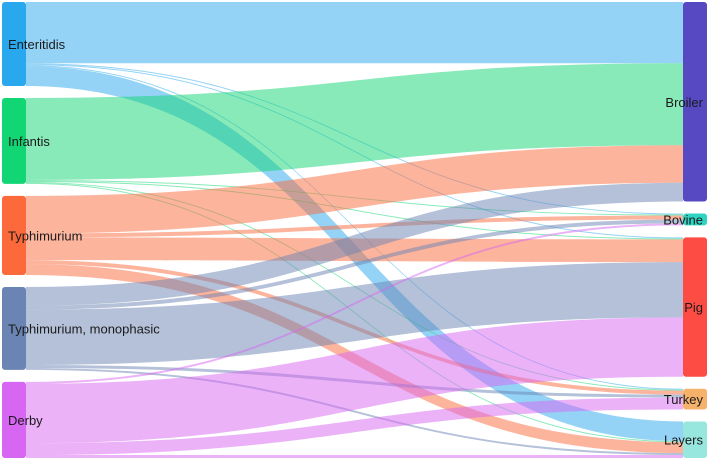  Describe the element at coordinates (29, 141) in the screenshot. I see `node-label-infantis: Infantis` at that location.